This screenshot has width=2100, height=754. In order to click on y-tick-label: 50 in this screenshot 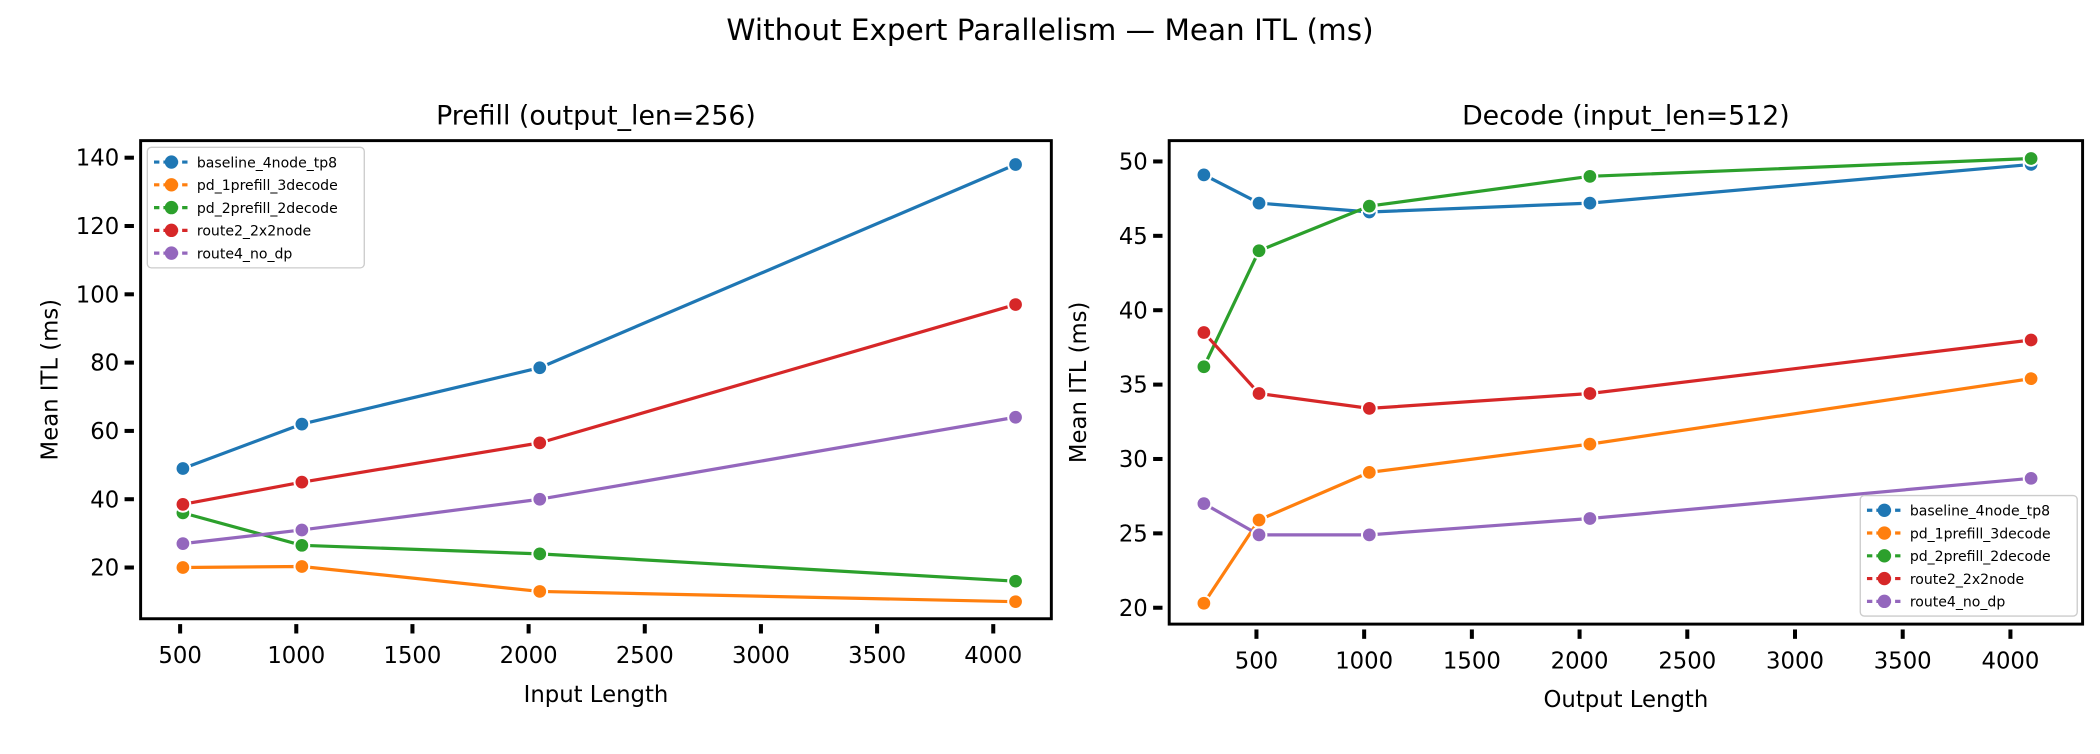, I will do `click(1133, 162)`.